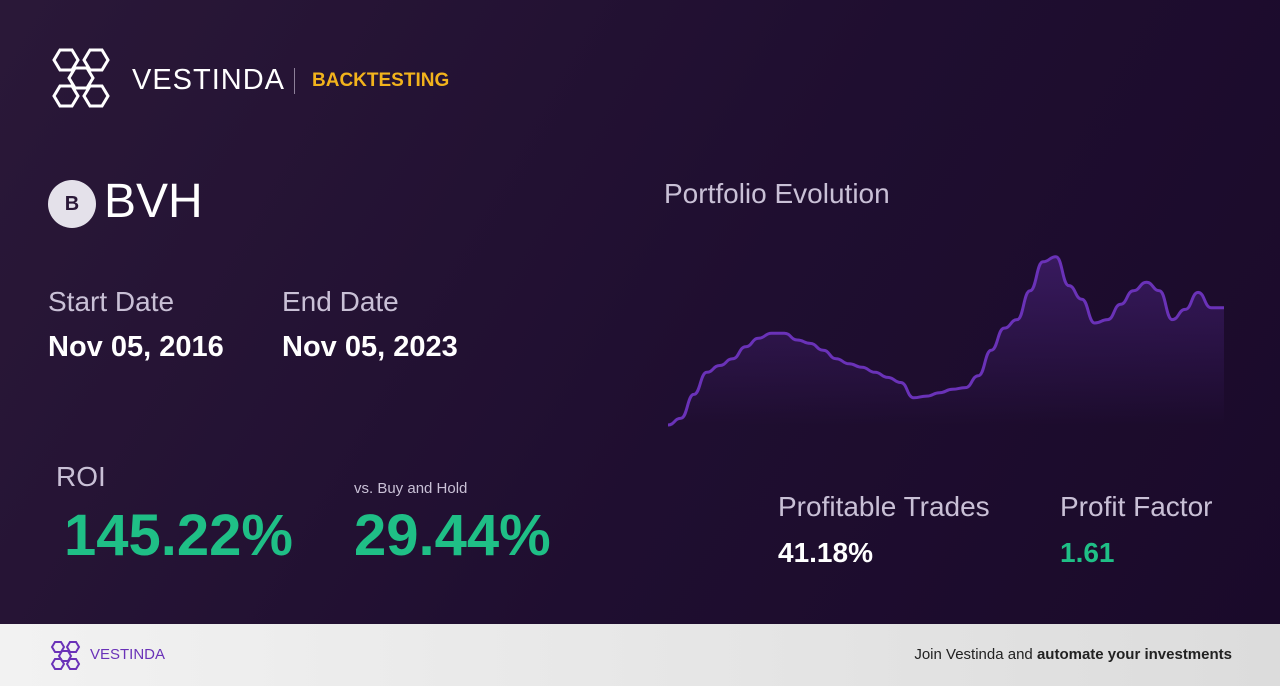 The image size is (1280, 686). I want to click on start-label: Start Date, so click(111, 301).